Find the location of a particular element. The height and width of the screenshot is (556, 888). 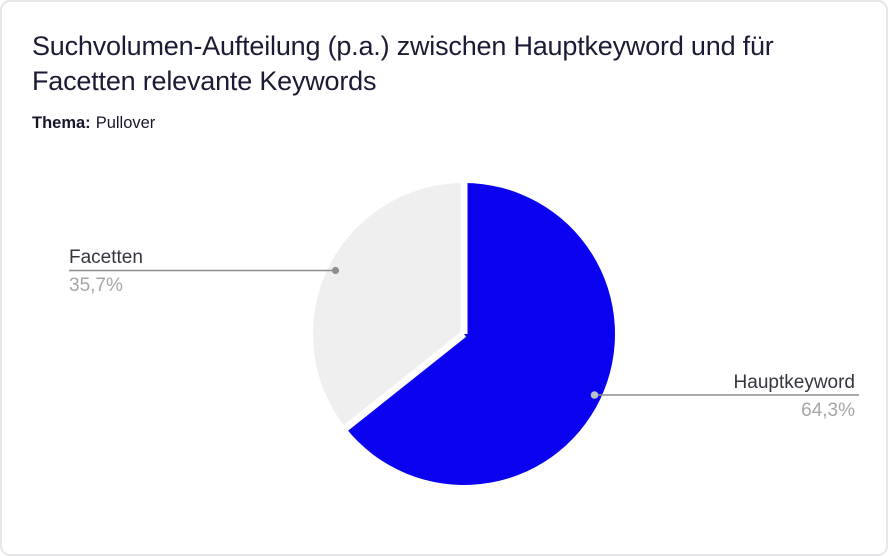

slice-separator-lower-left is located at coordinates (403, 382).